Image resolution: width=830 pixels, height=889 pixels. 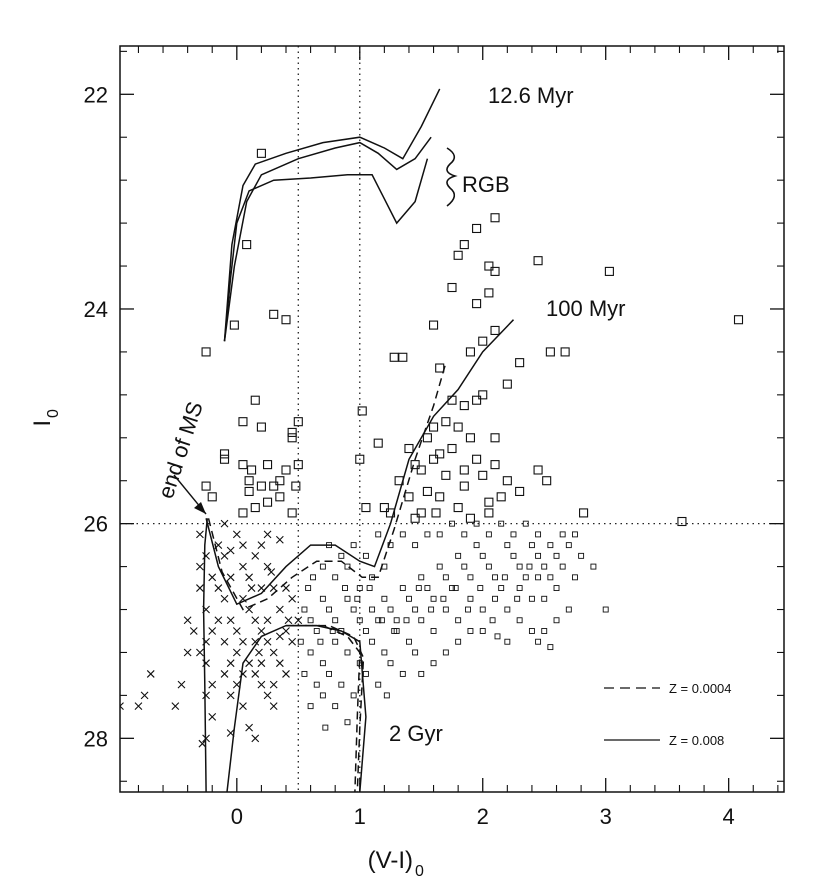 What do you see at coordinates (483, 816) in the screenshot?
I see `x-tick-label: 2` at bounding box center [483, 816].